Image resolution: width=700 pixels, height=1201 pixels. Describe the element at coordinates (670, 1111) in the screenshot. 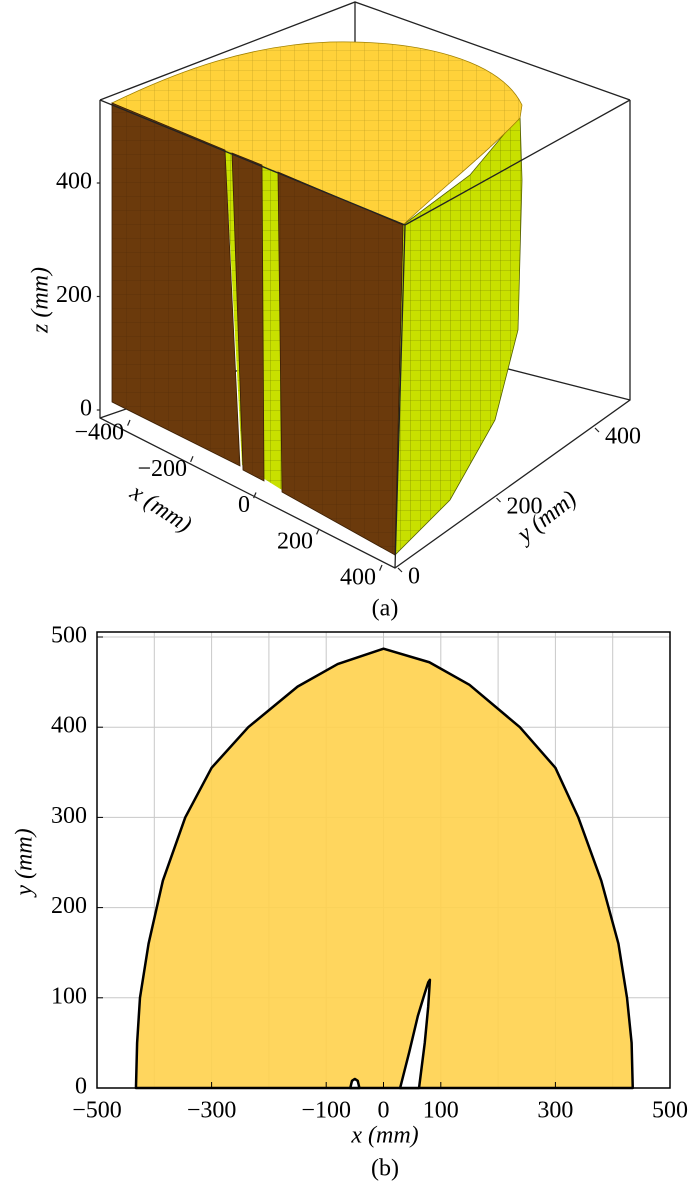

I see `x-tick-label: 500` at that location.